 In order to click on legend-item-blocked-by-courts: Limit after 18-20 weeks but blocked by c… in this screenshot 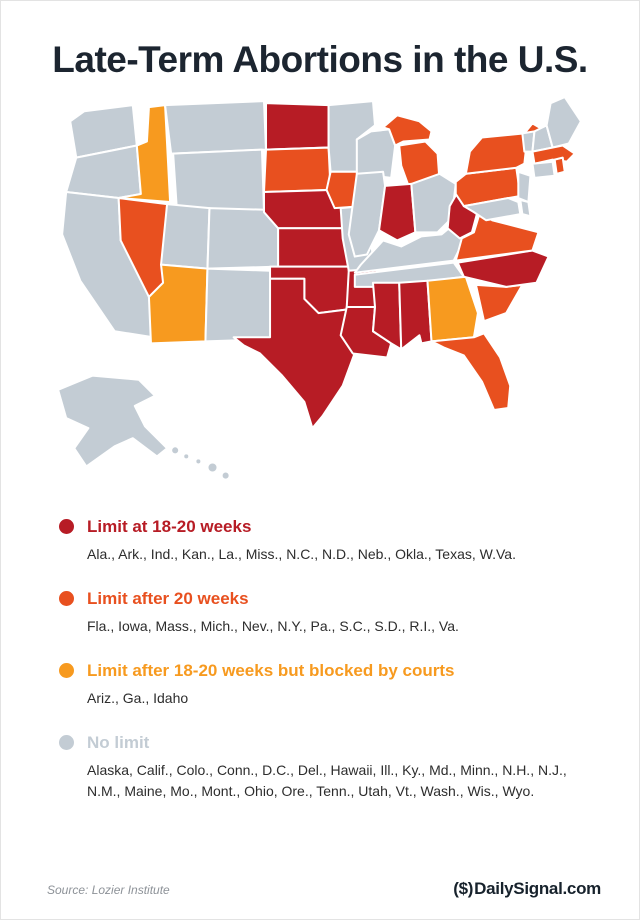, I will do `click(323, 685)`.